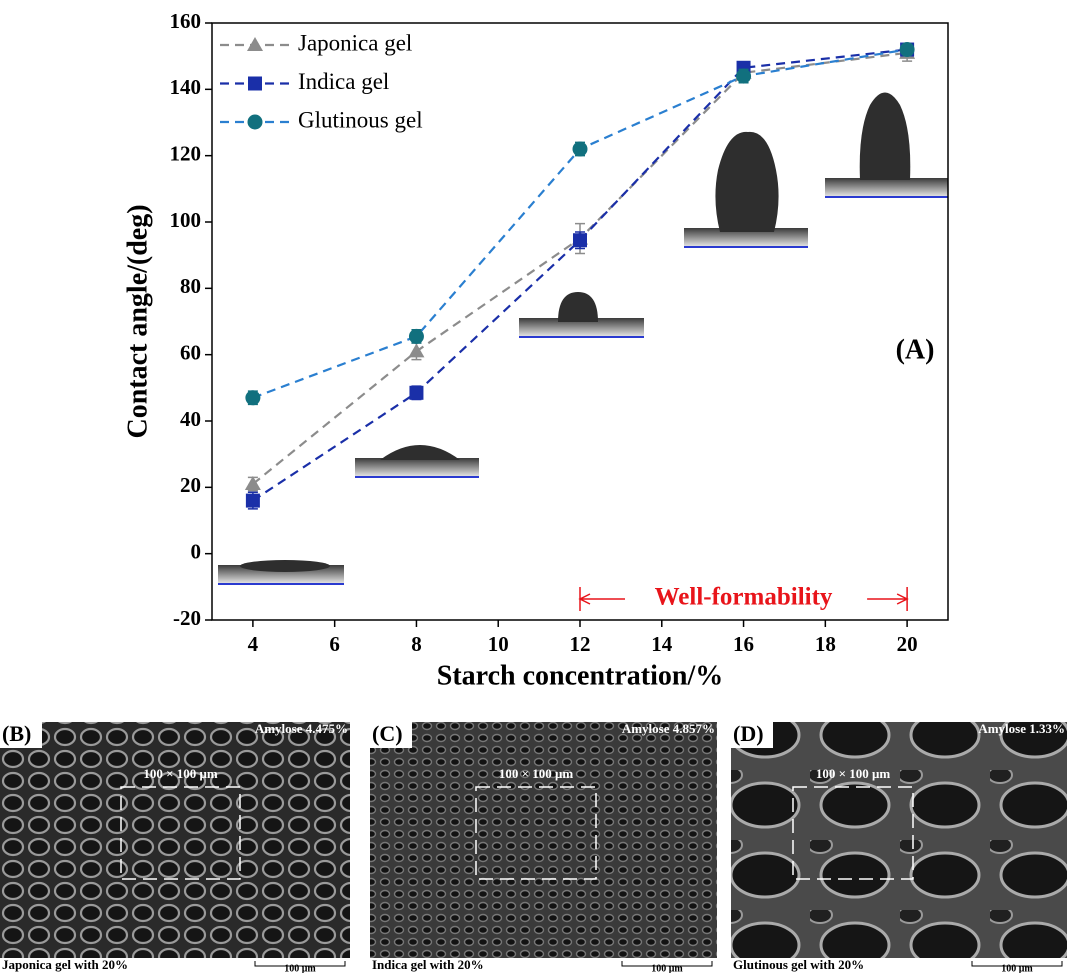 The height and width of the screenshot is (973, 1067). I want to click on legend-label: Glutinous gel, so click(360, 119).